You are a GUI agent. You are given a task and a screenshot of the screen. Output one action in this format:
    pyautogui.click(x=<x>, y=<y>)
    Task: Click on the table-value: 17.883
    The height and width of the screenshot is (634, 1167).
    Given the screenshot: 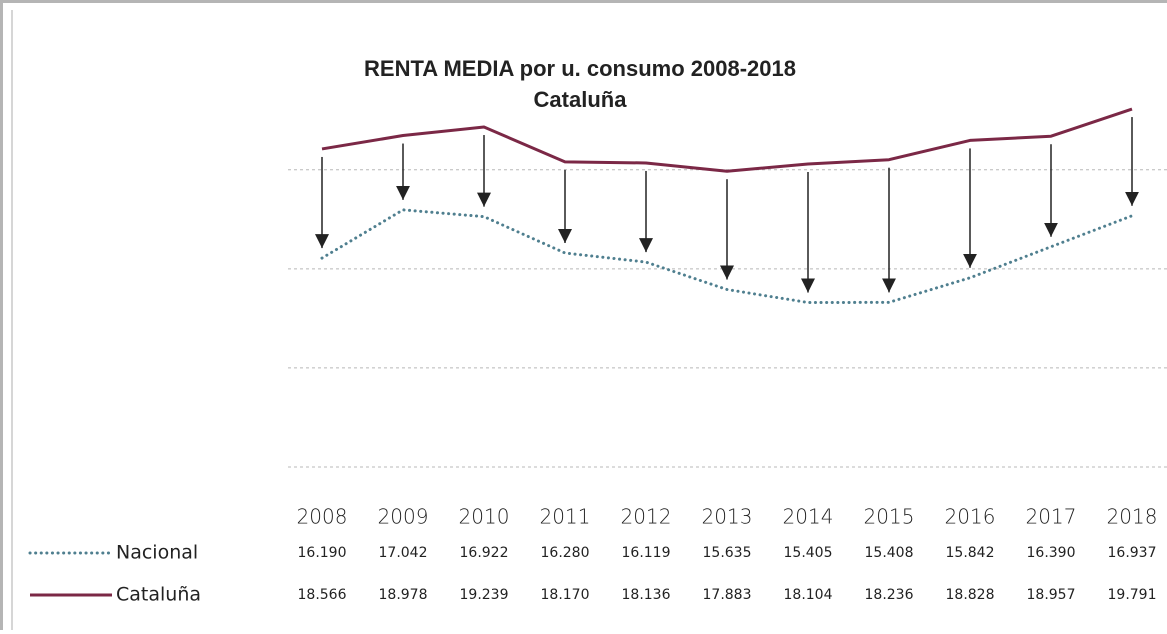 What is the action you would take?
    pyautogui.click(x=727, y=595)
    